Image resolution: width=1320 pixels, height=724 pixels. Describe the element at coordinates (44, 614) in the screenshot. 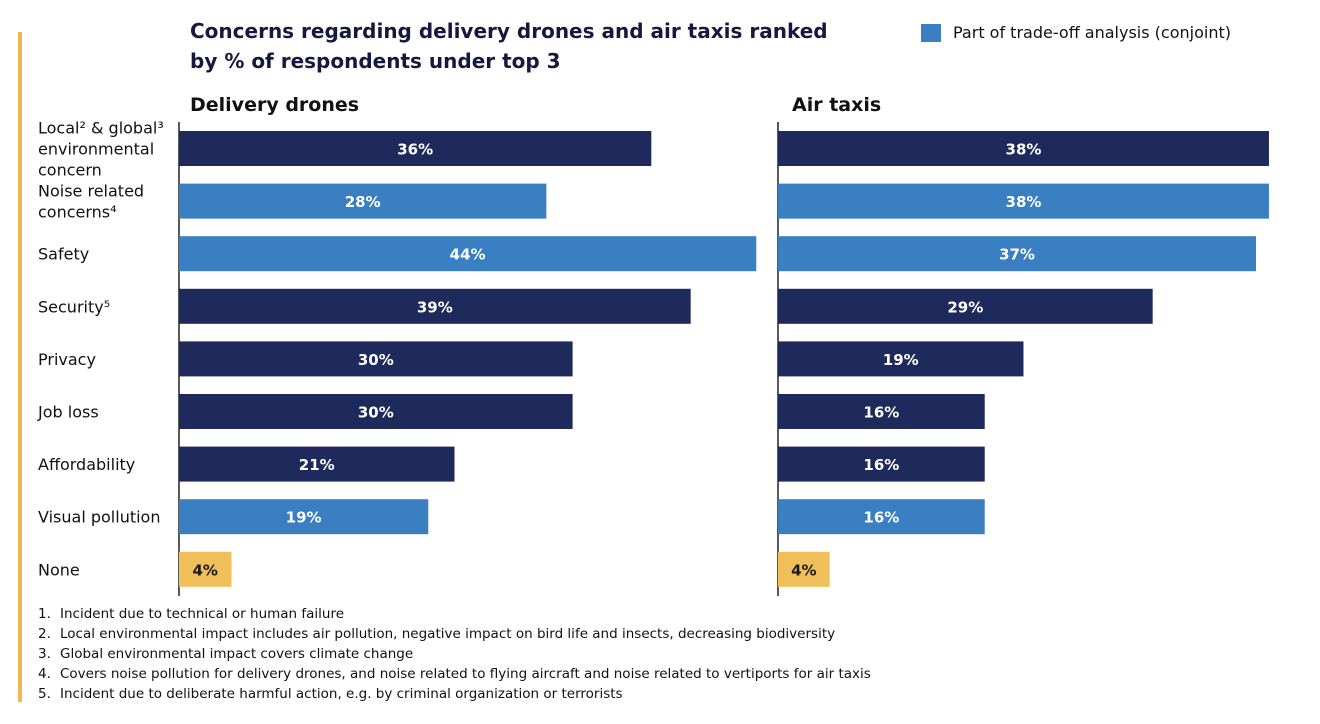

I see `footnote-number: 1.` at that location.